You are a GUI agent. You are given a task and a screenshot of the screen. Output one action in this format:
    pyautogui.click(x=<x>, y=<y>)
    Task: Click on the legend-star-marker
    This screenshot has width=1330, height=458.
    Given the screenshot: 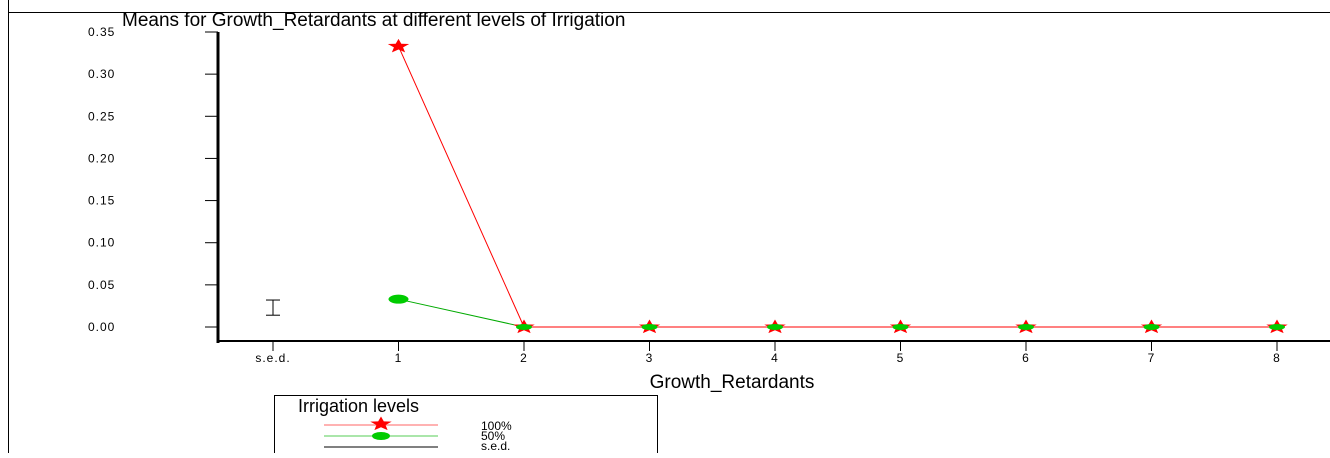 What is the action you would take?
    pyautogui.click(x=381, y=423)
    